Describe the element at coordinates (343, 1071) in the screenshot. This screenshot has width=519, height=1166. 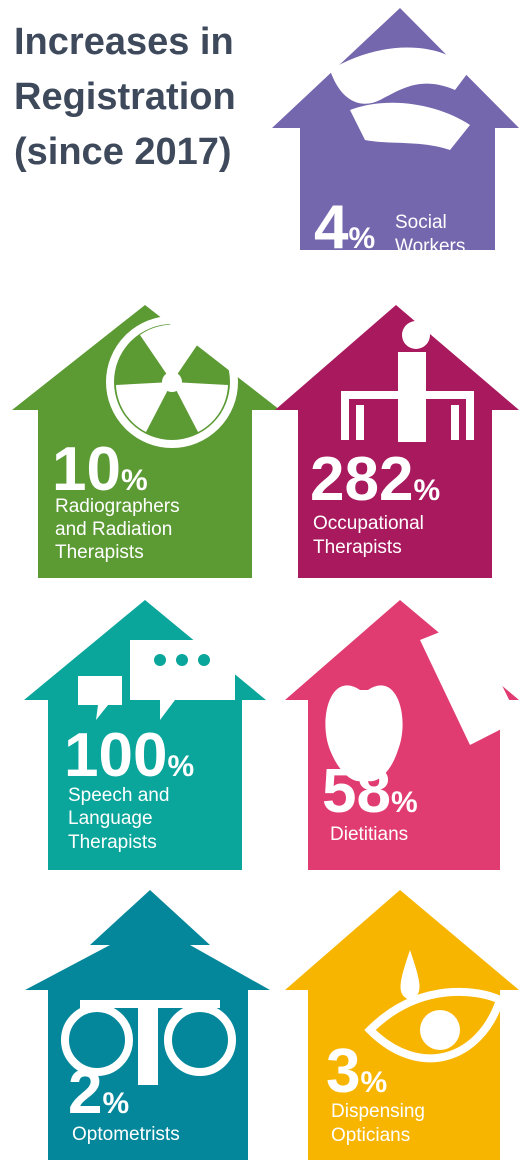
I see `stat-value: 3` at that location.